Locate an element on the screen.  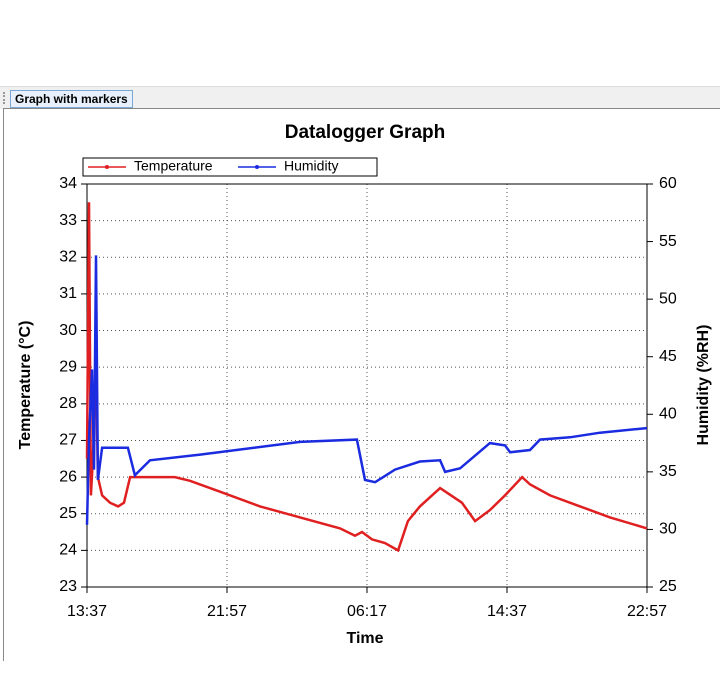
x-tick-label: 13:37 is located at coordinates (87, 611).